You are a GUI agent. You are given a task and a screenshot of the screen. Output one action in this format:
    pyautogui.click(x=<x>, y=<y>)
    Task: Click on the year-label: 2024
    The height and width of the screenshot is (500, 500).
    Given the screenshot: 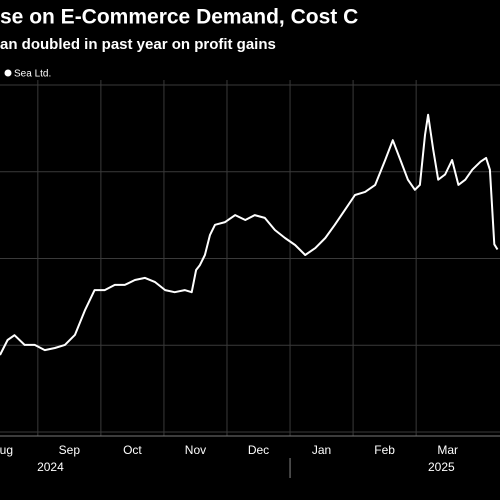 What is the action you would take?
    pyautogui.click(x=50, y=467)
    